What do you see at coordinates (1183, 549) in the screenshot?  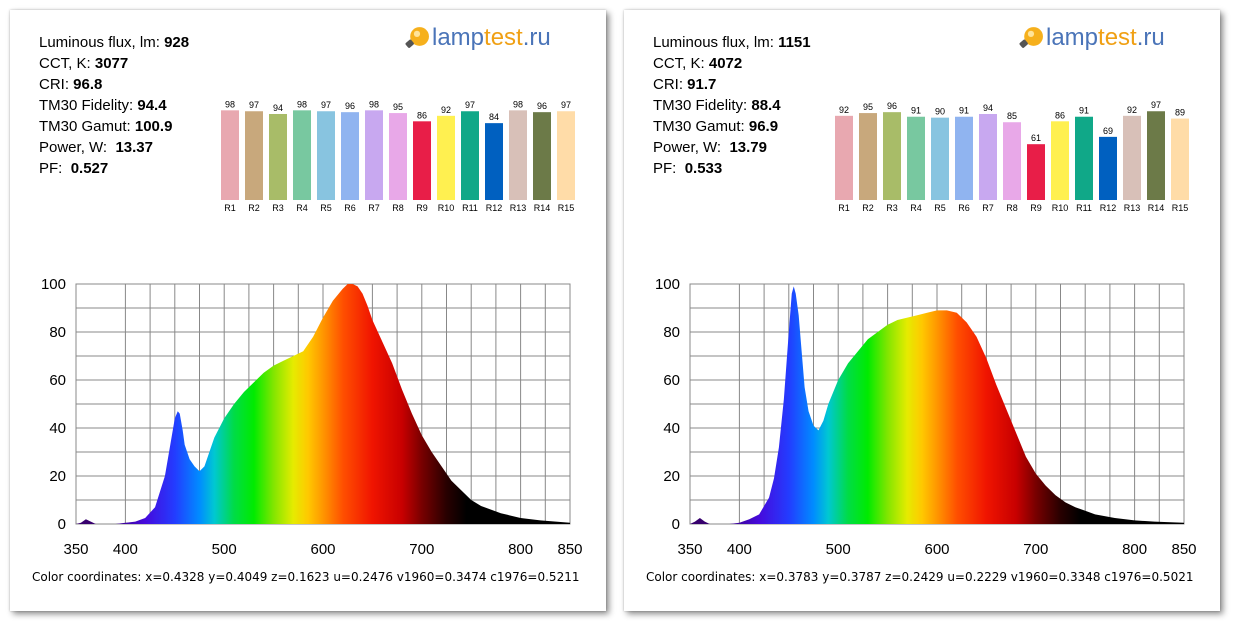 I see `x-tick-label: 850` at bounding box center [1183, 549].